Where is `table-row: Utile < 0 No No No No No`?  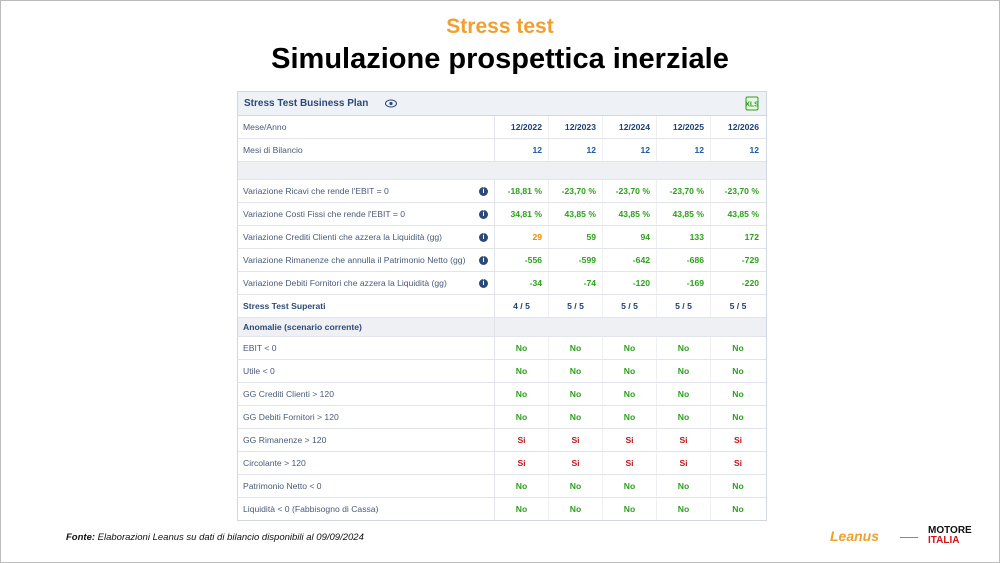 table-row: Utile < 0 No No No No No is located at coordinates (502, 371).